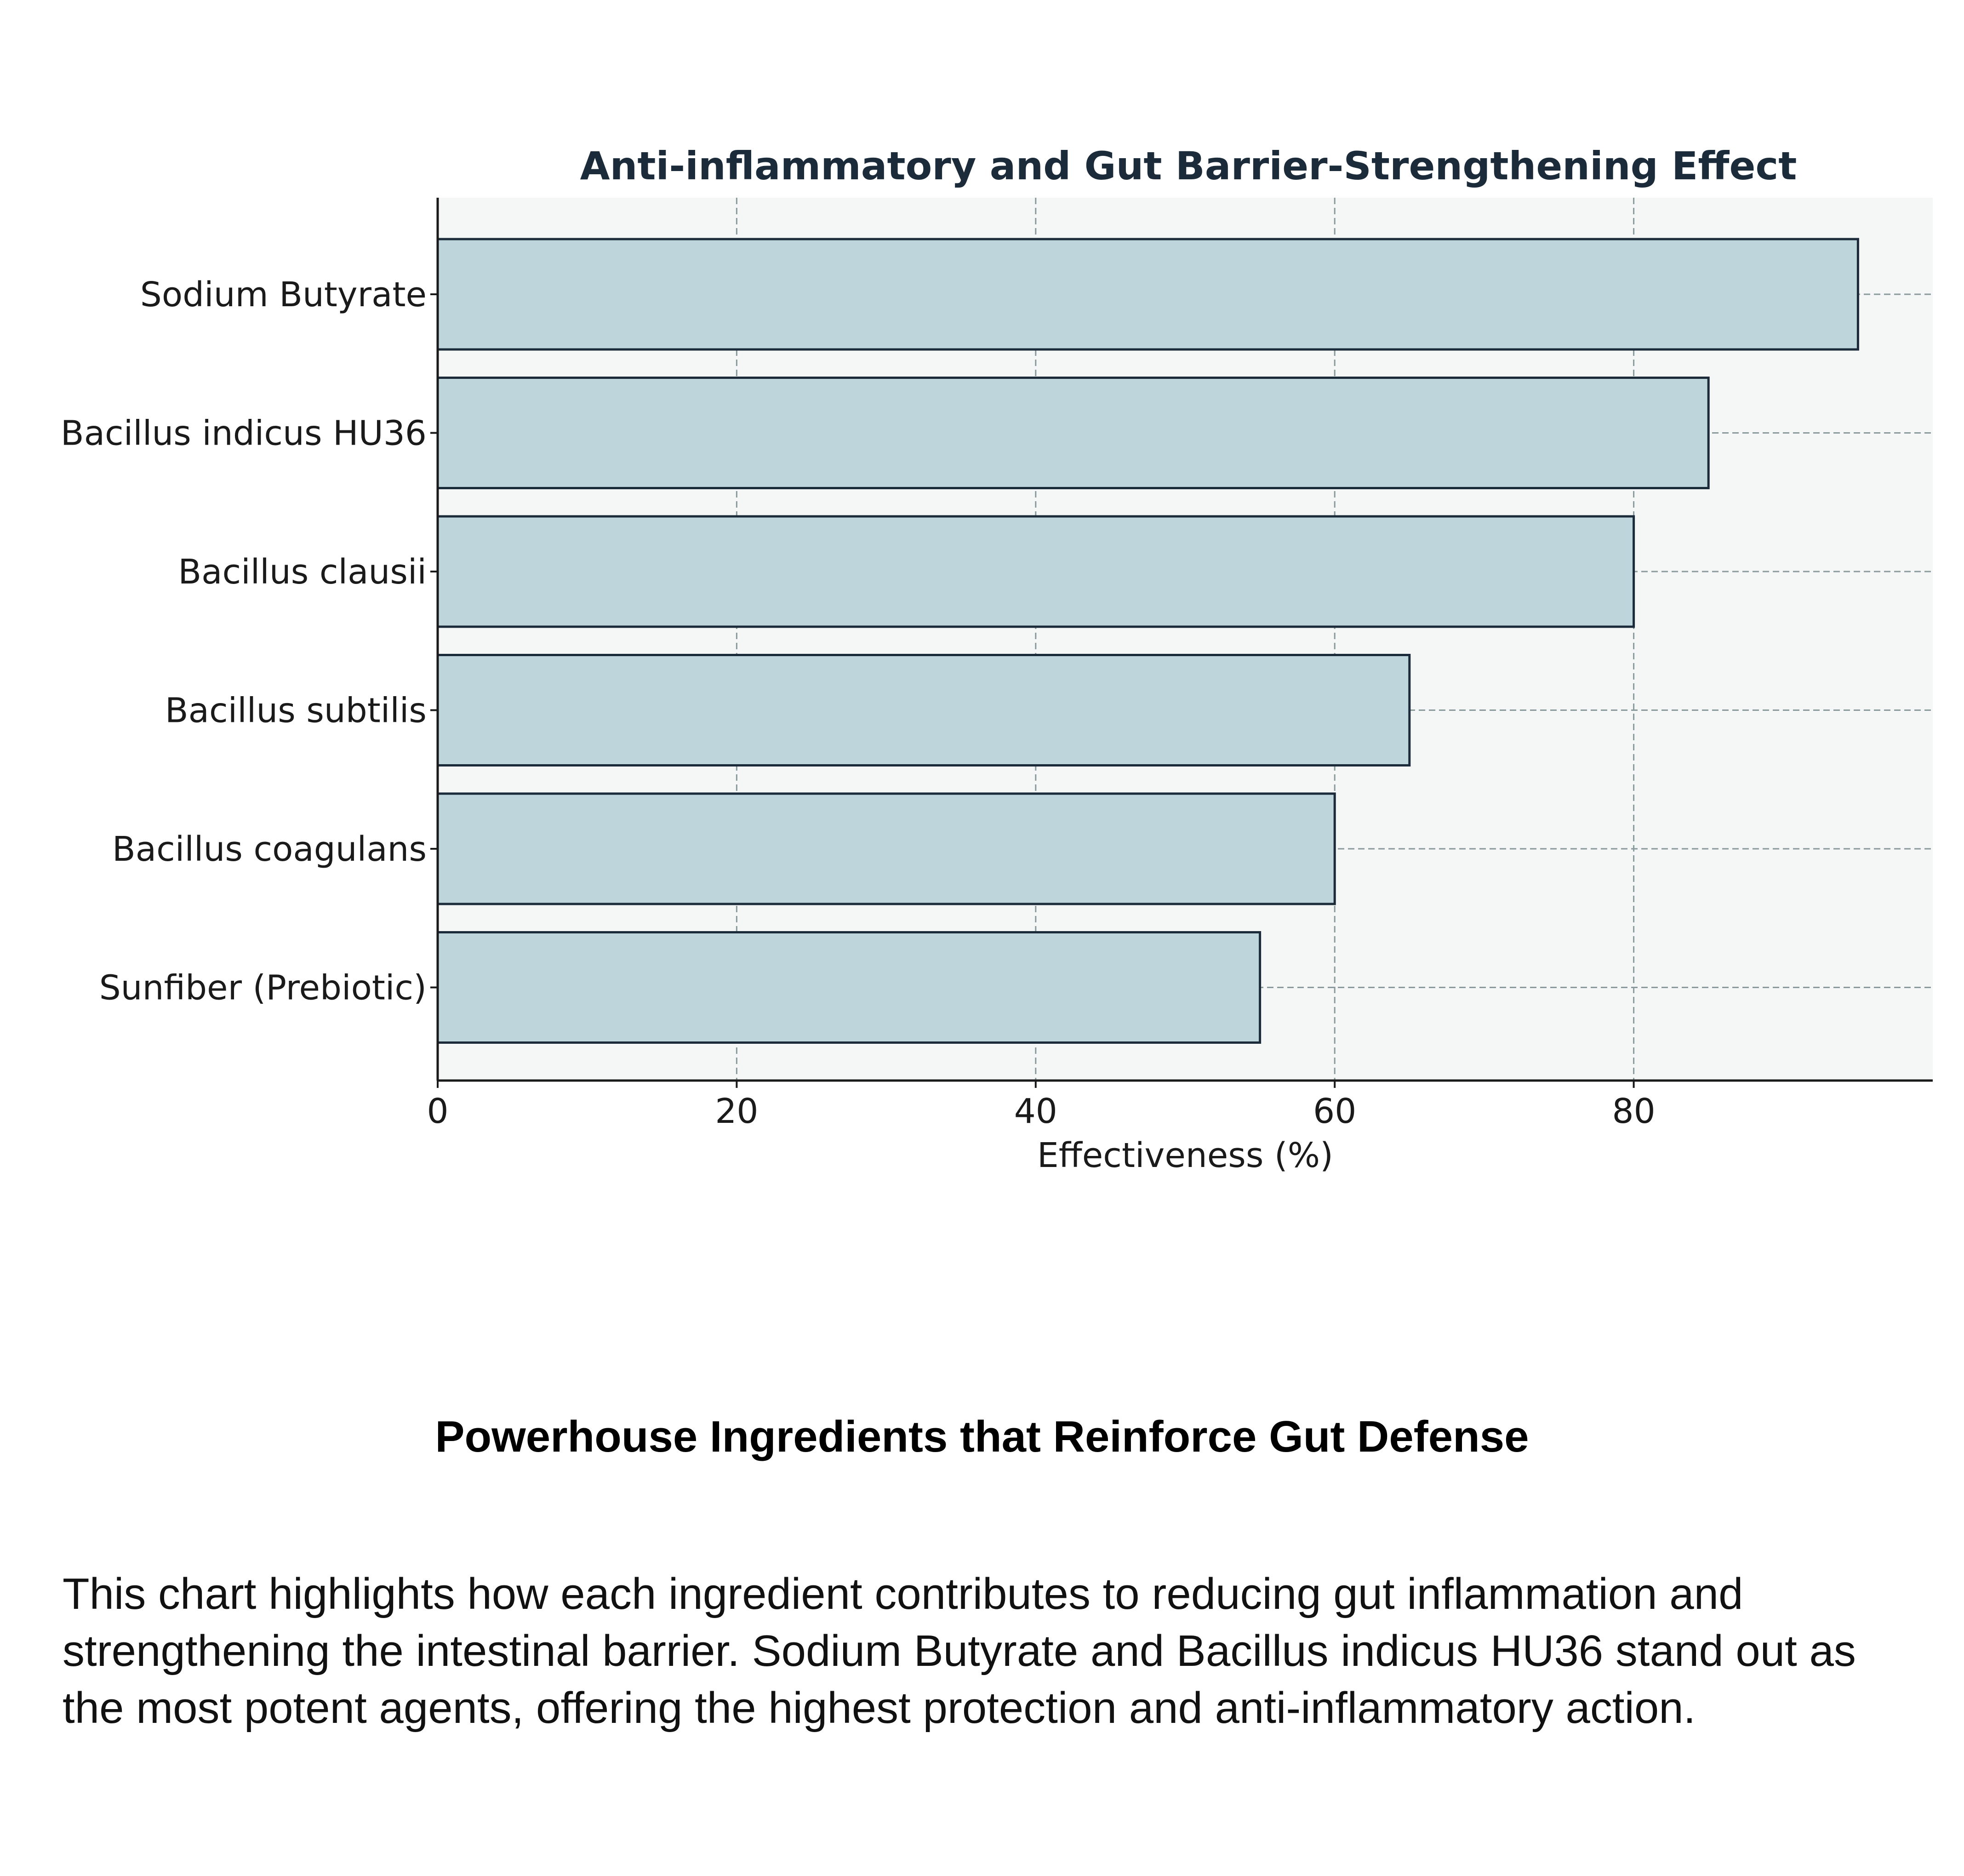  I want to click on y-tick-label: Sunfiber (Prebiotic), so click(263, 988).